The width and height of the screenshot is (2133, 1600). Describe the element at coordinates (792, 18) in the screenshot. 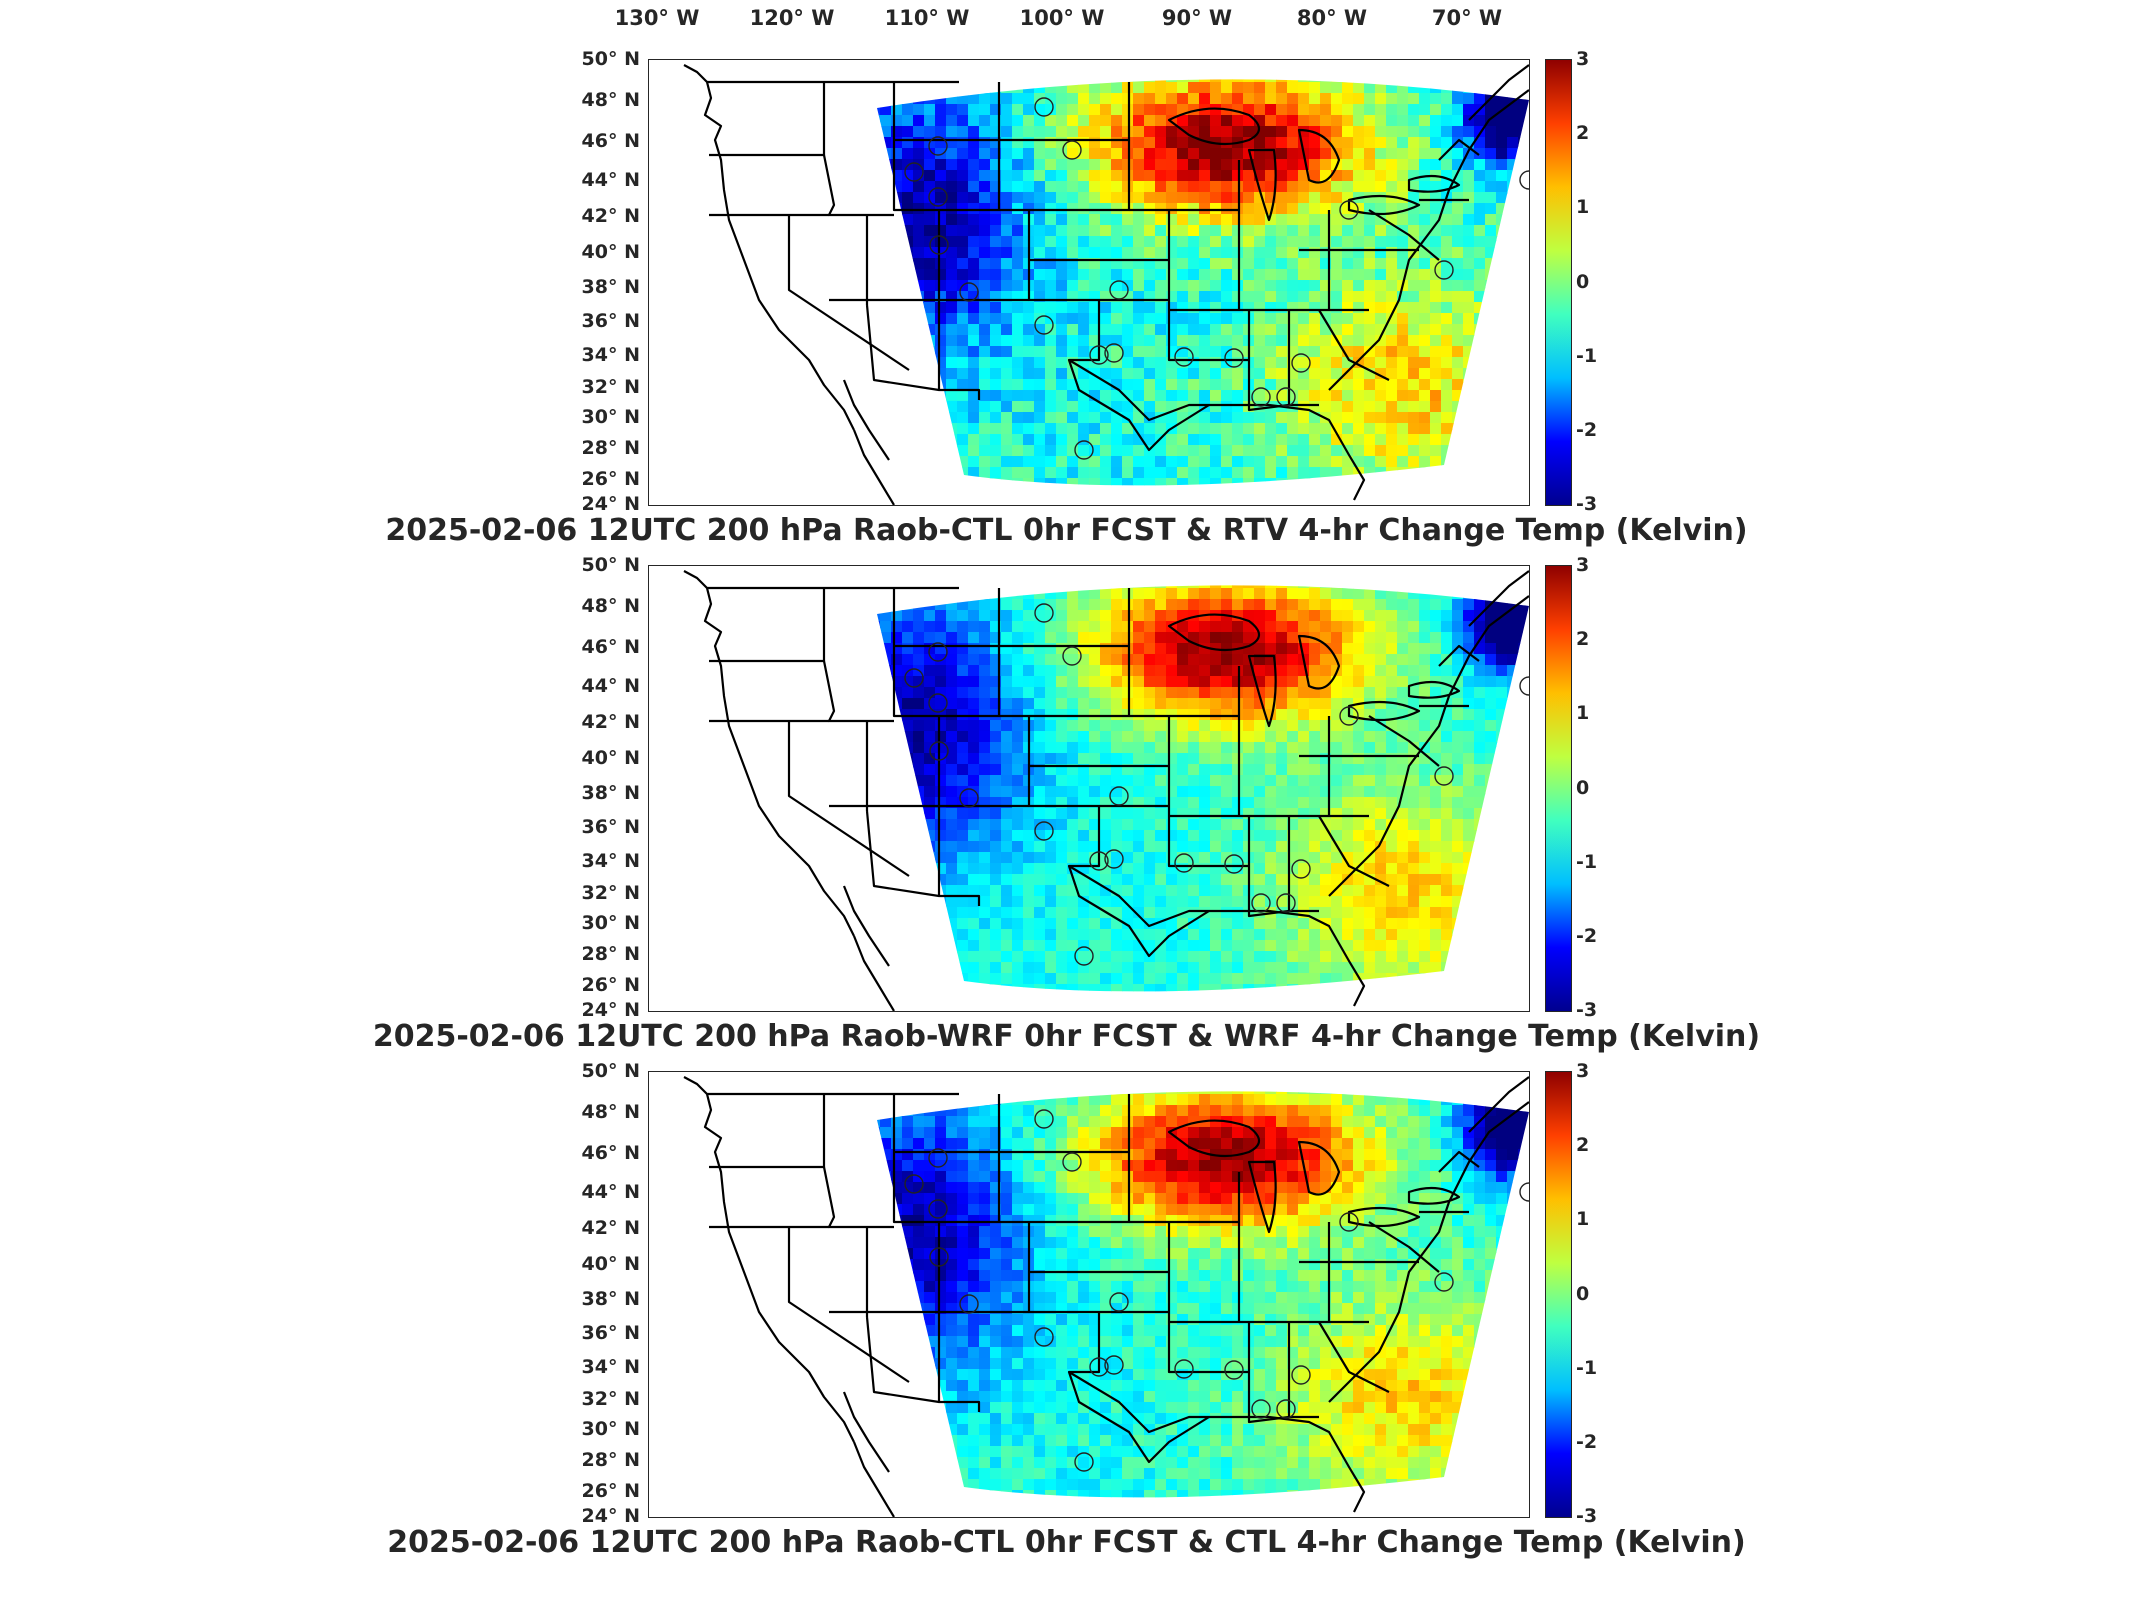

I see `lon-label: 120° W` at that location.